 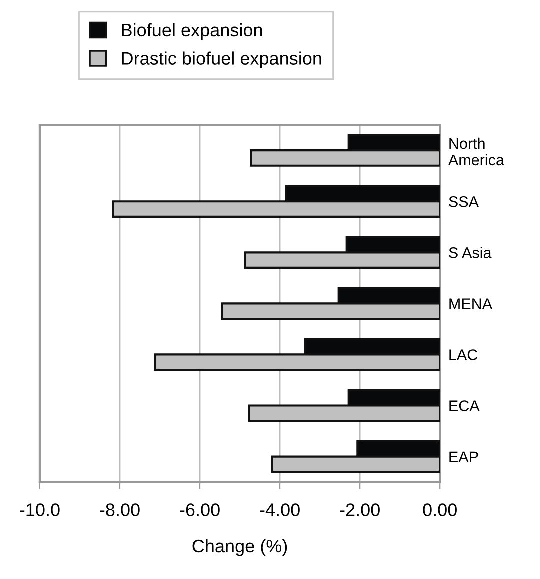 I want to click on y-tick-label: North America, so click(x=476, y=152).